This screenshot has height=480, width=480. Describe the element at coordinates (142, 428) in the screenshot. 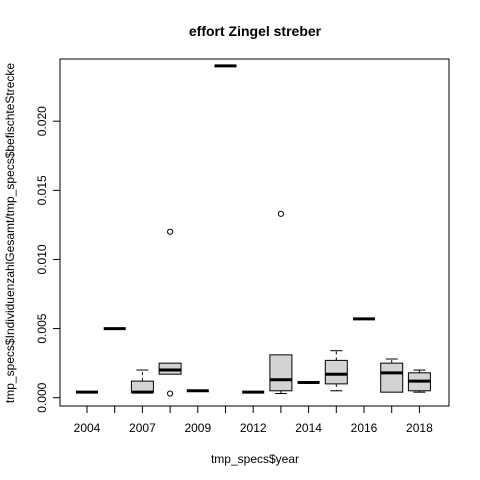

I see `x-tick-label: 2007` at that location.